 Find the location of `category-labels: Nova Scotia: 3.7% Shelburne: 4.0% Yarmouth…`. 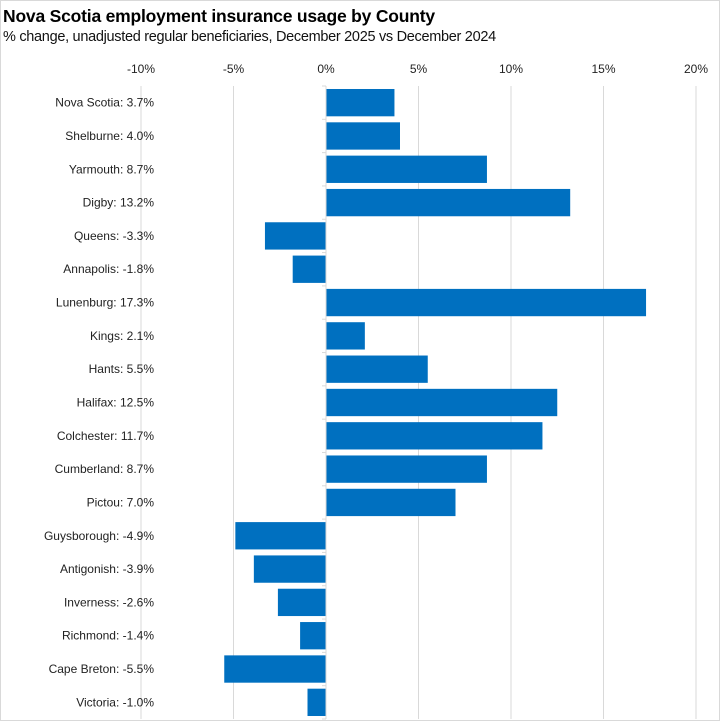

category-labels: Nova Scotia: 3.7% Shelburne: 4.0% Yarmouth… is located at coordinates (99, 403).